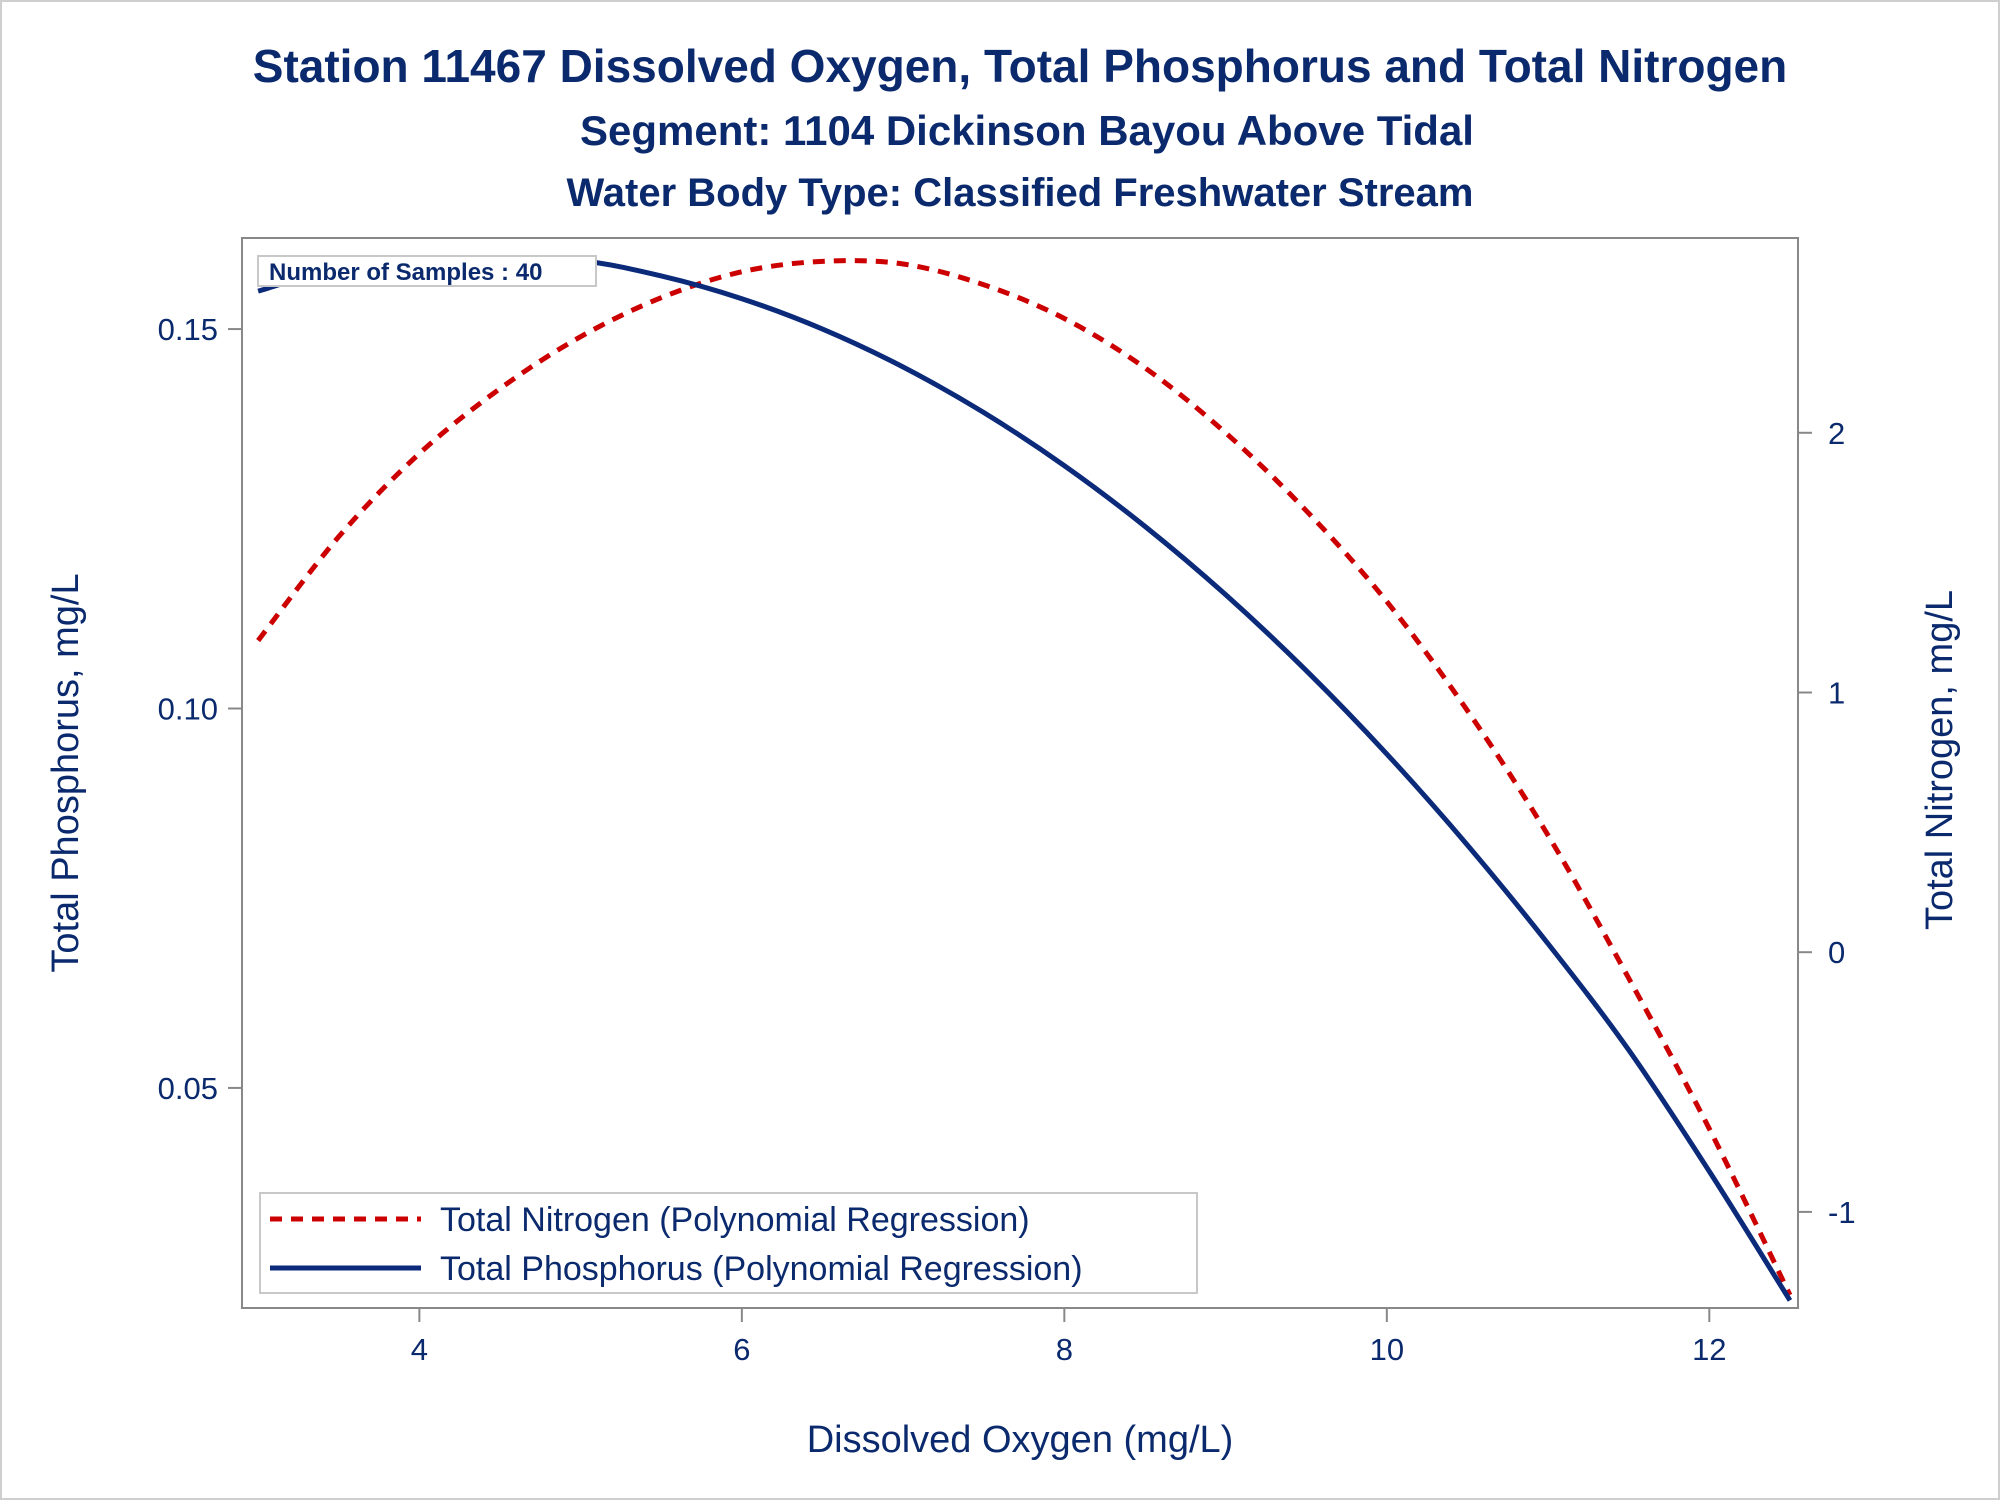 This screenshot has height=1500, width=2000. I want to click on y-tick-label: 0.15, so click(188, 329).